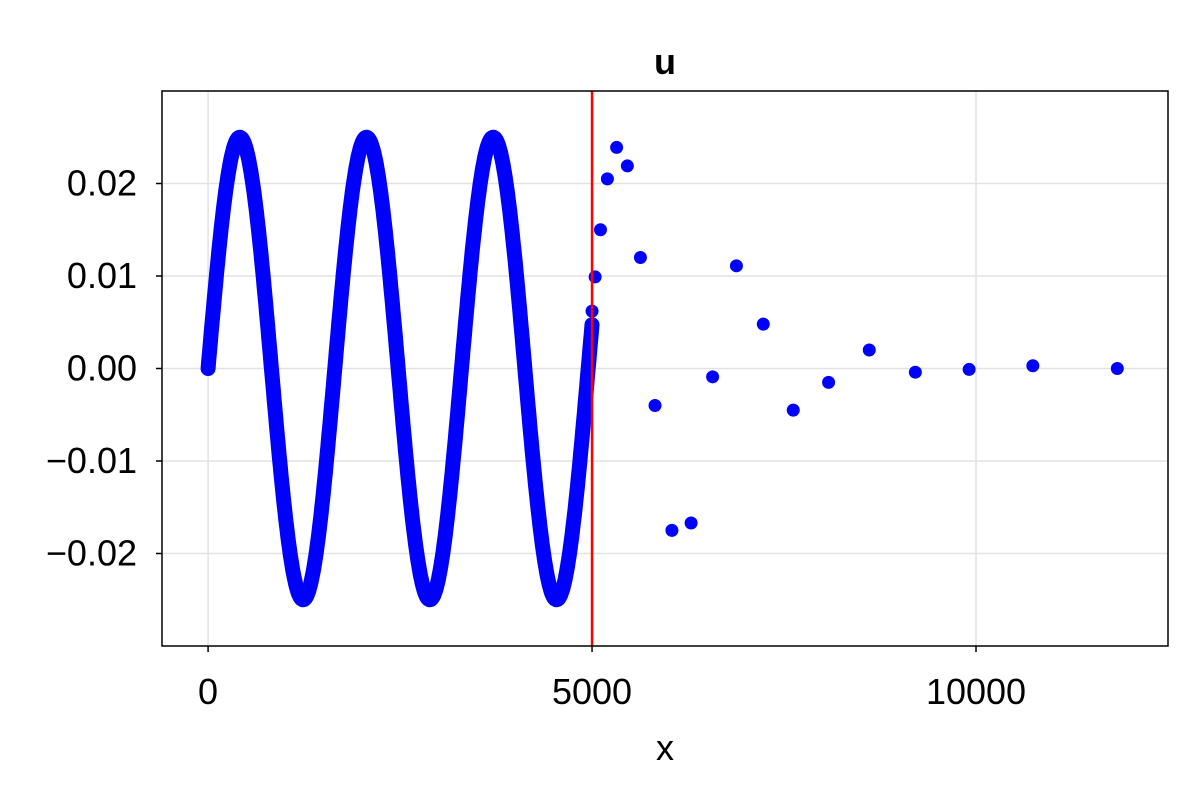  I want to click on x-tick-label: 5000, so click(592, 691).